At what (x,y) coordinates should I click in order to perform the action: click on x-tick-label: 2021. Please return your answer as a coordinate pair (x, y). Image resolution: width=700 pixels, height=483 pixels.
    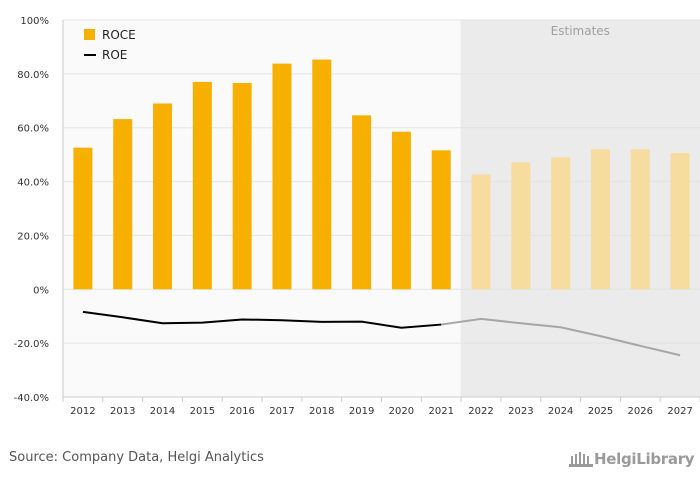
    Looking at the image, I should click on (440, 411).